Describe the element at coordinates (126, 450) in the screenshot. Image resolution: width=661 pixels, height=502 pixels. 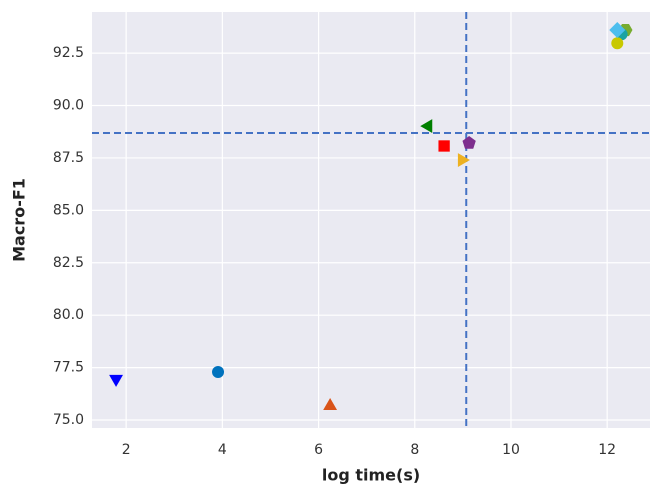
I see `x-tick-label: 2` at that location.